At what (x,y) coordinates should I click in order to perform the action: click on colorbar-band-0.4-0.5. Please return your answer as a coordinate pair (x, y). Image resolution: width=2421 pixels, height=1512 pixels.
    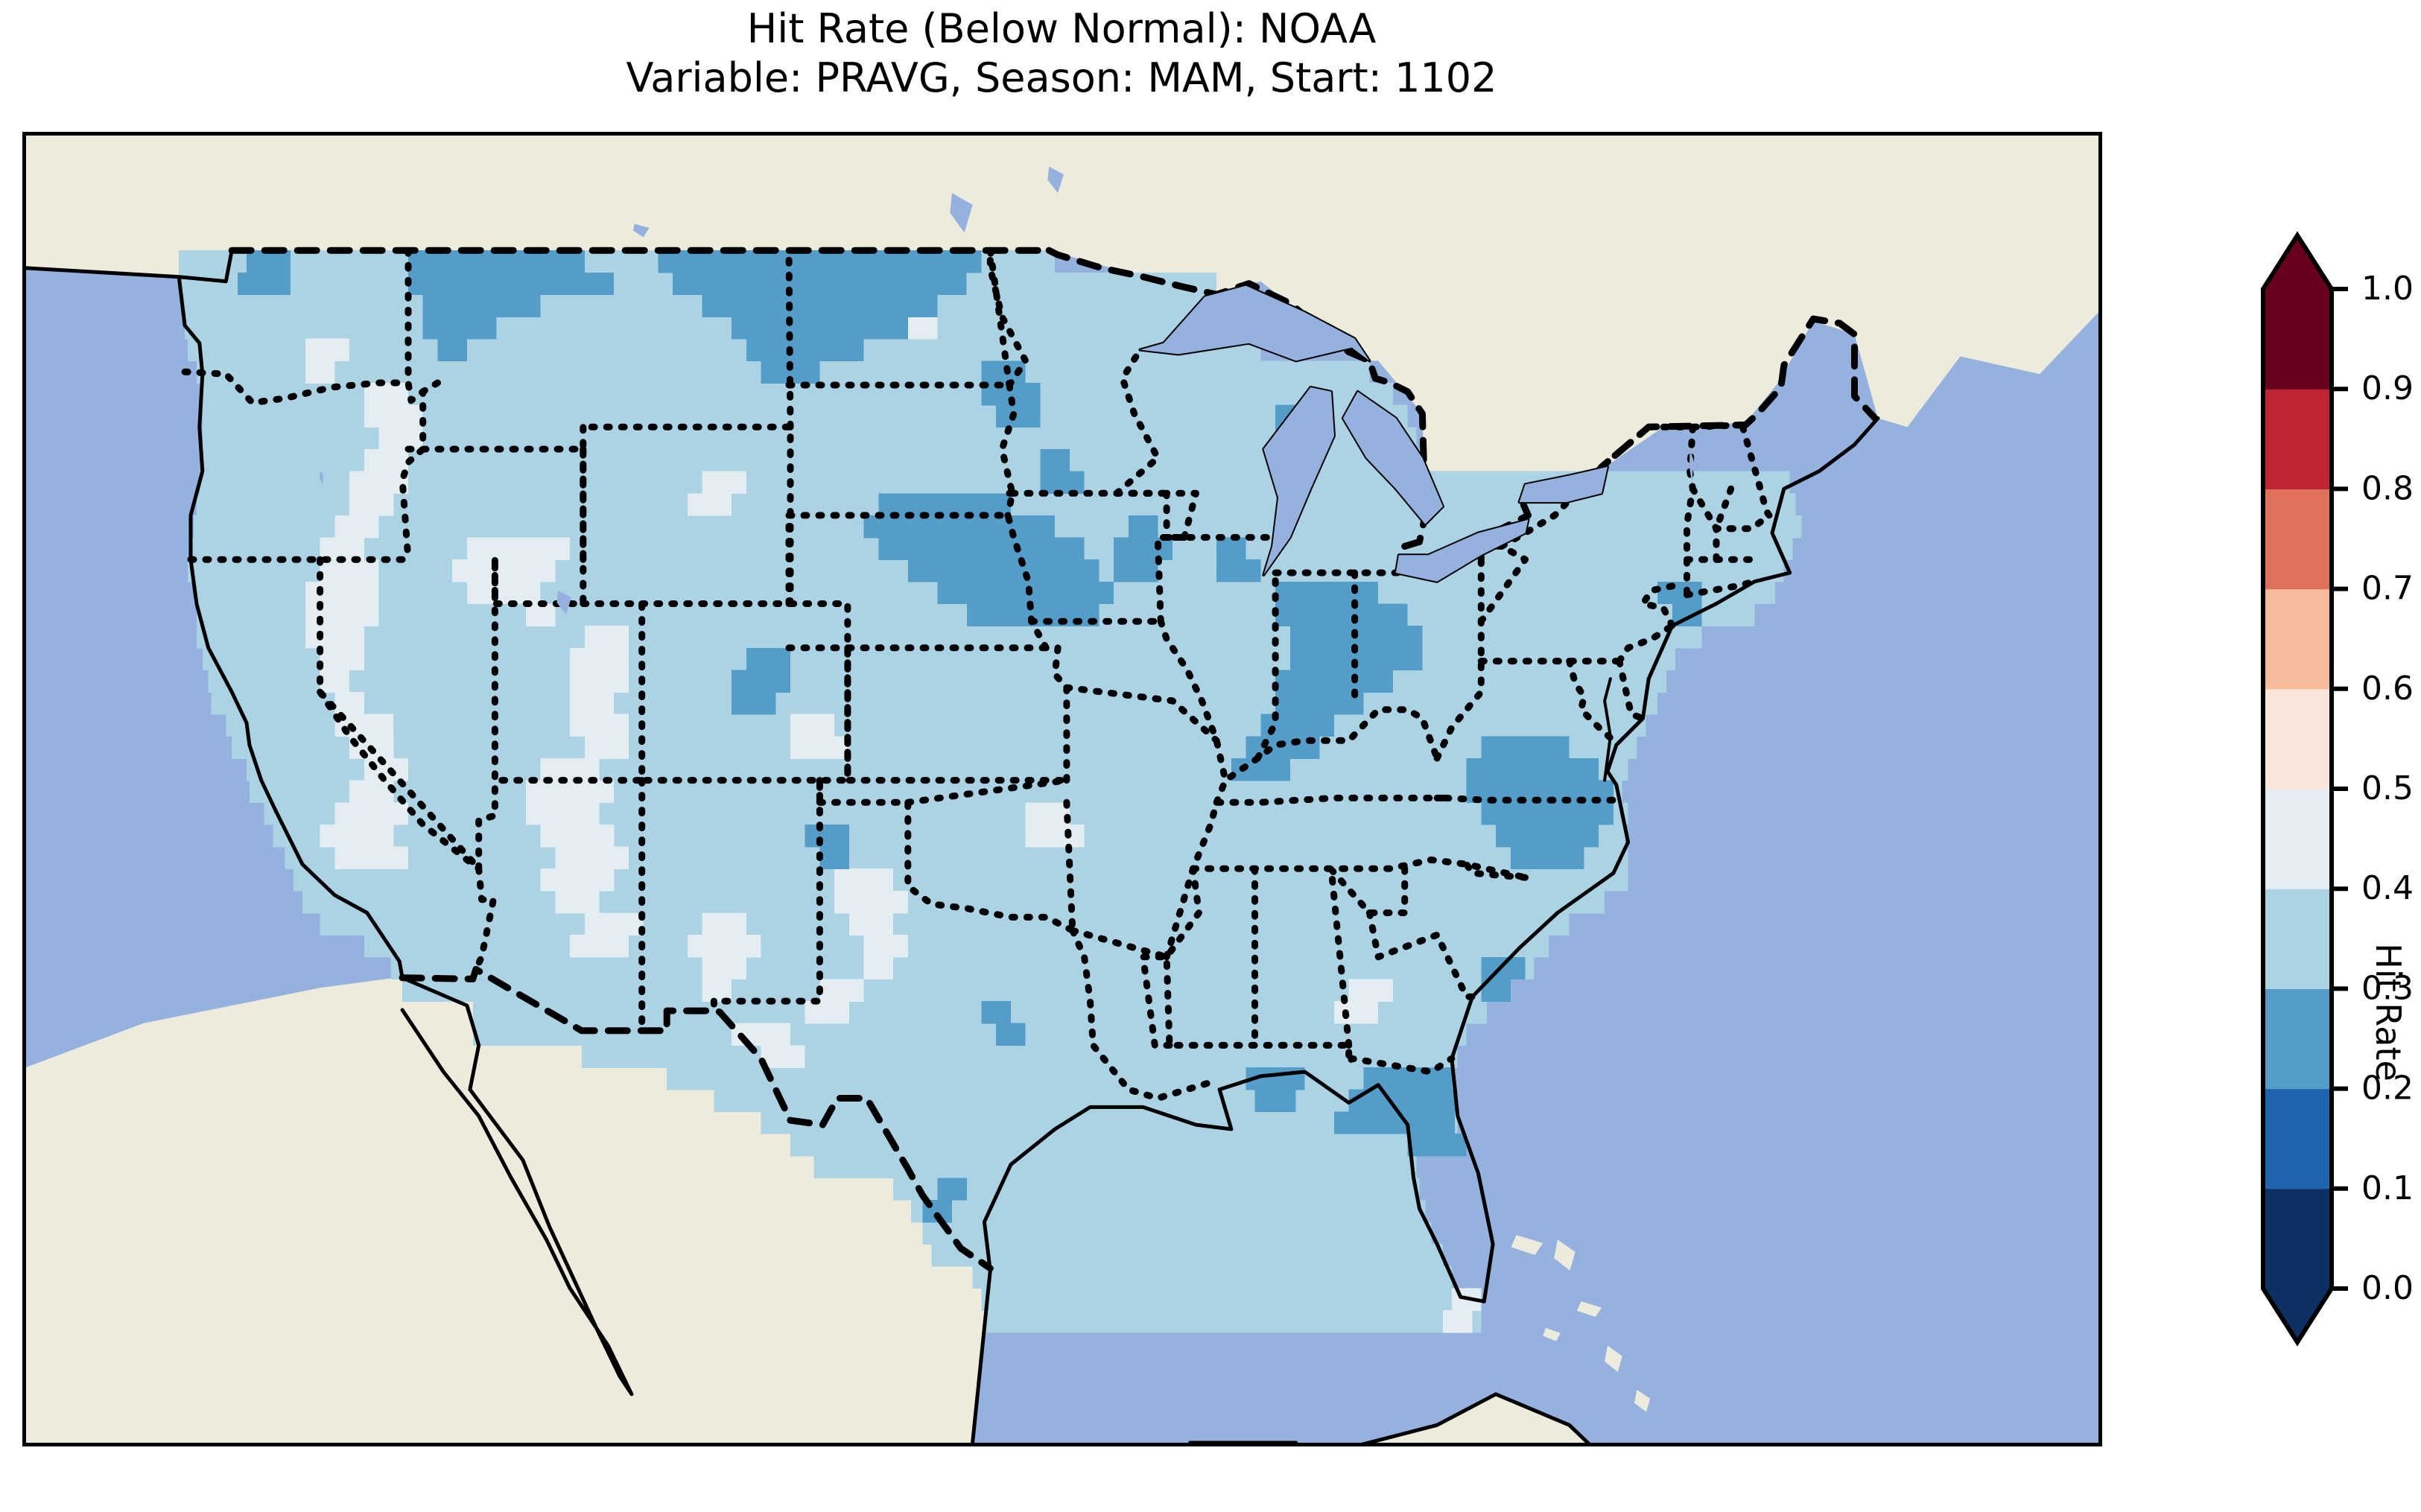
    Looking at the image, I should click on (2297, 839).